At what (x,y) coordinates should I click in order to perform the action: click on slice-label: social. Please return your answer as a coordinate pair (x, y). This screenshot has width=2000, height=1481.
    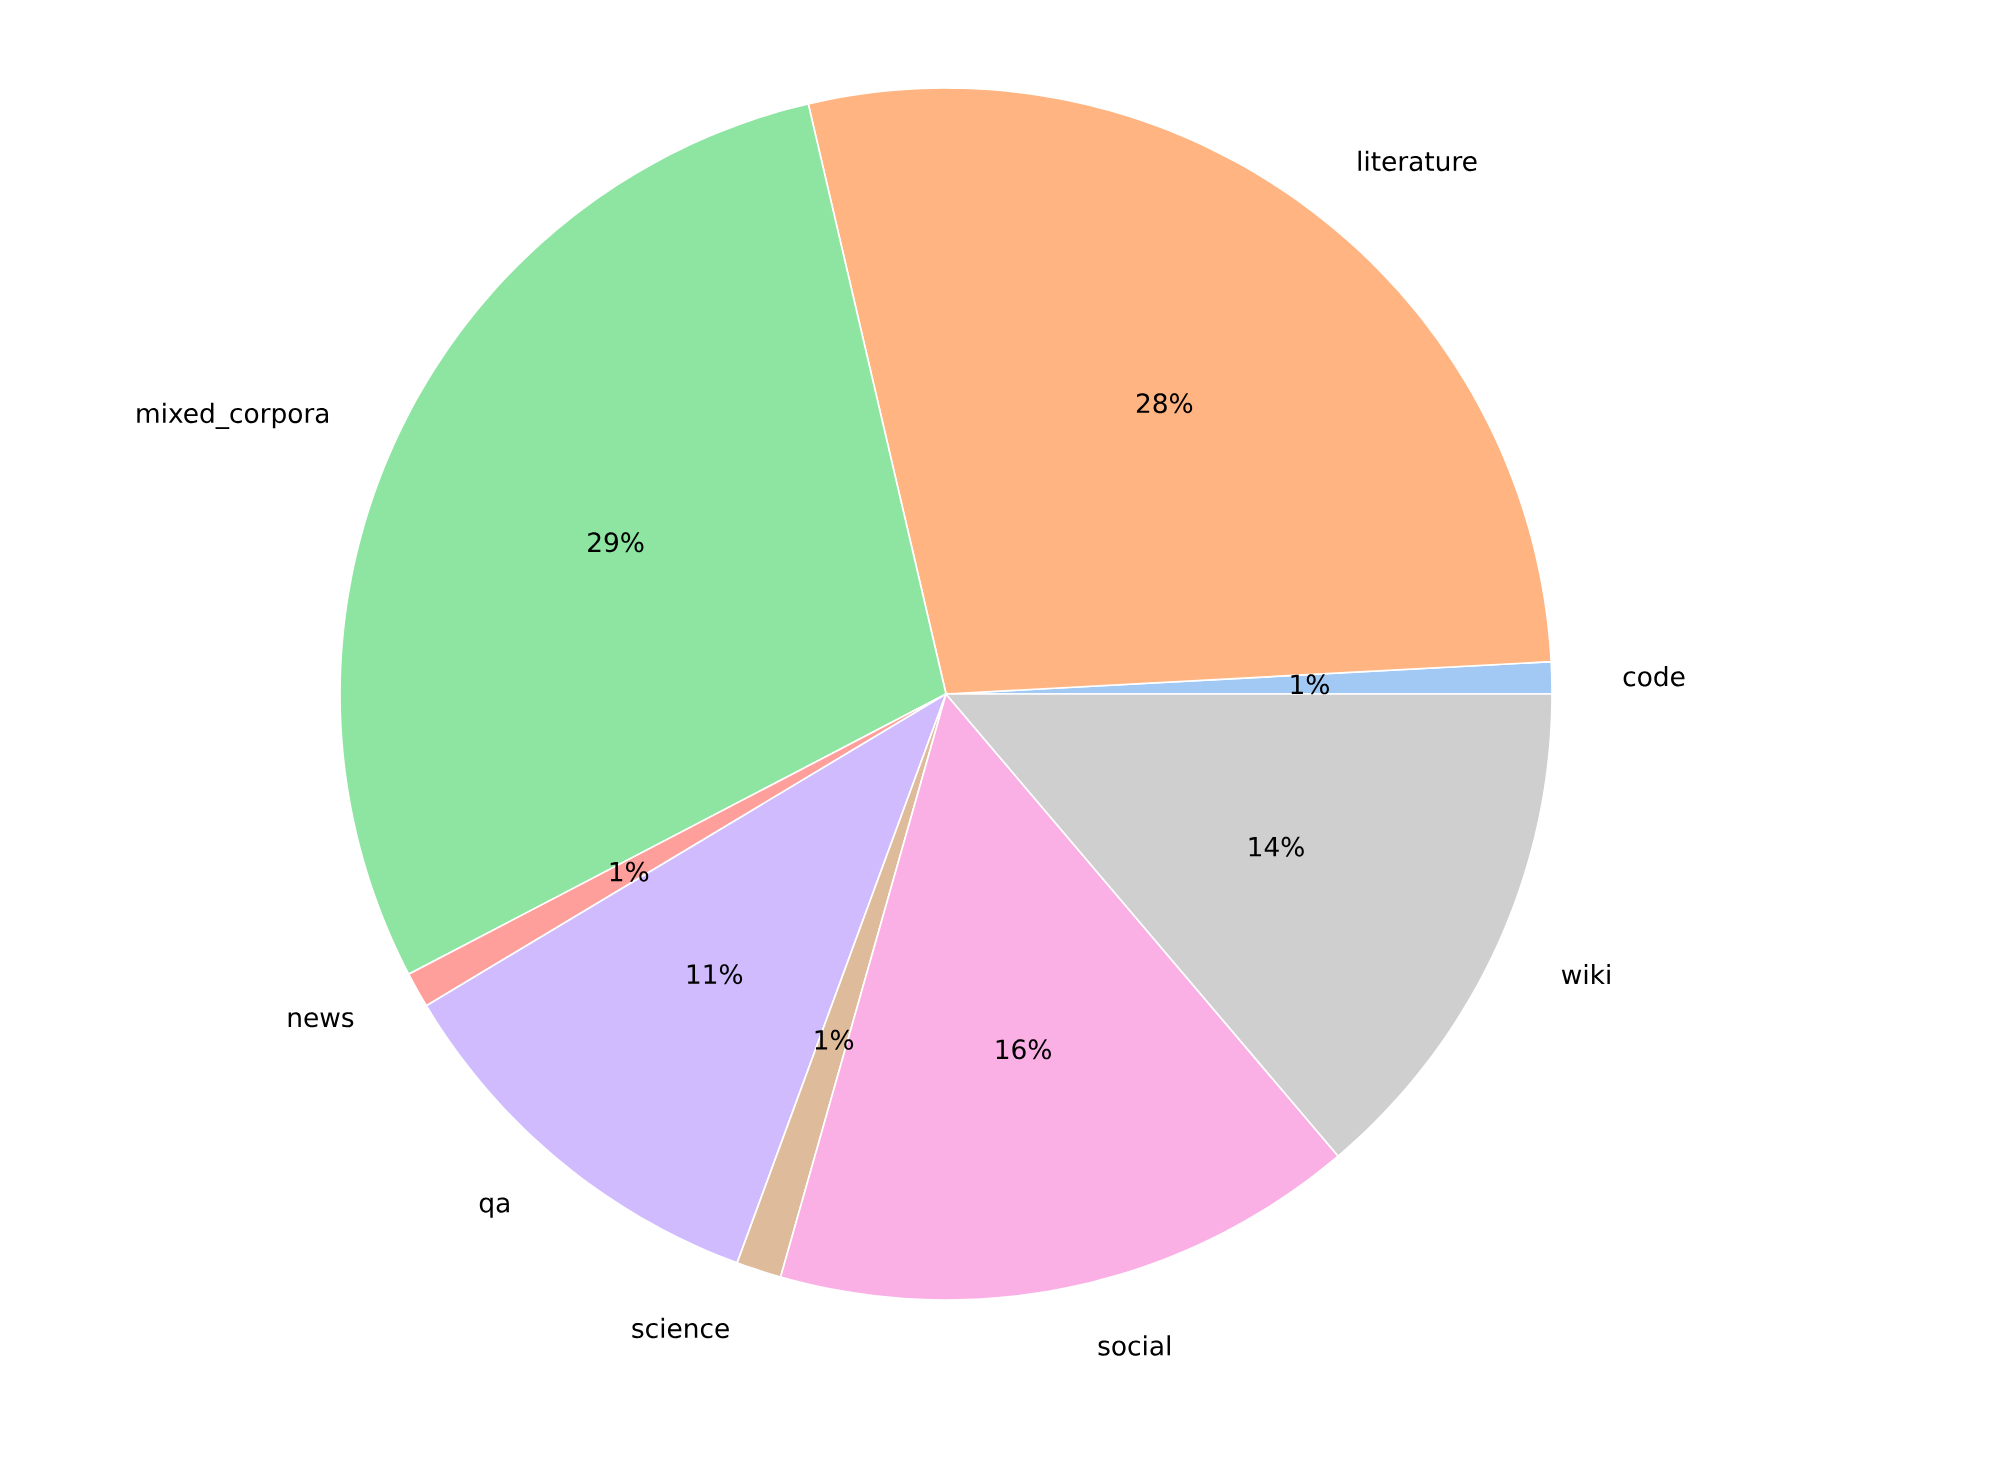
    Looking at the image, I should click on (1134, 1345).